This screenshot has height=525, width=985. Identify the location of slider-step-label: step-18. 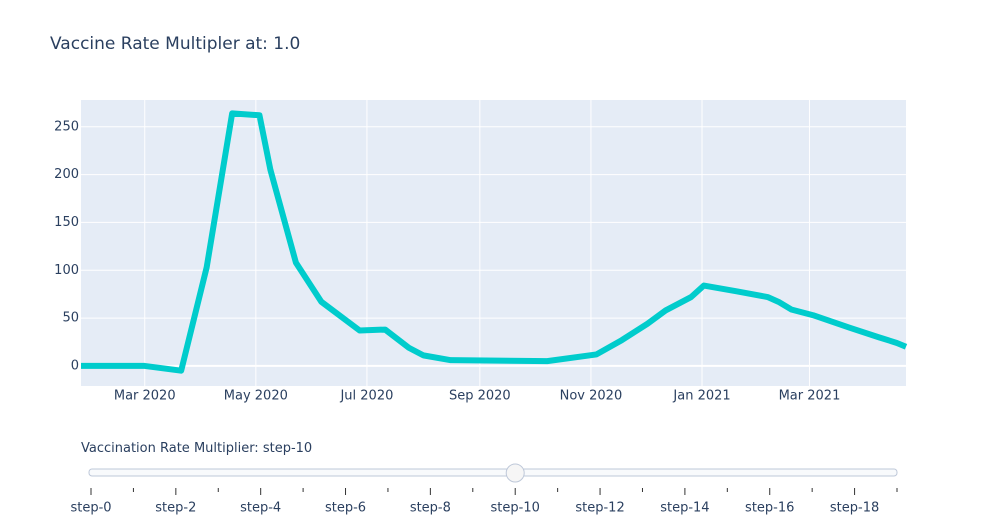
(854, 508).